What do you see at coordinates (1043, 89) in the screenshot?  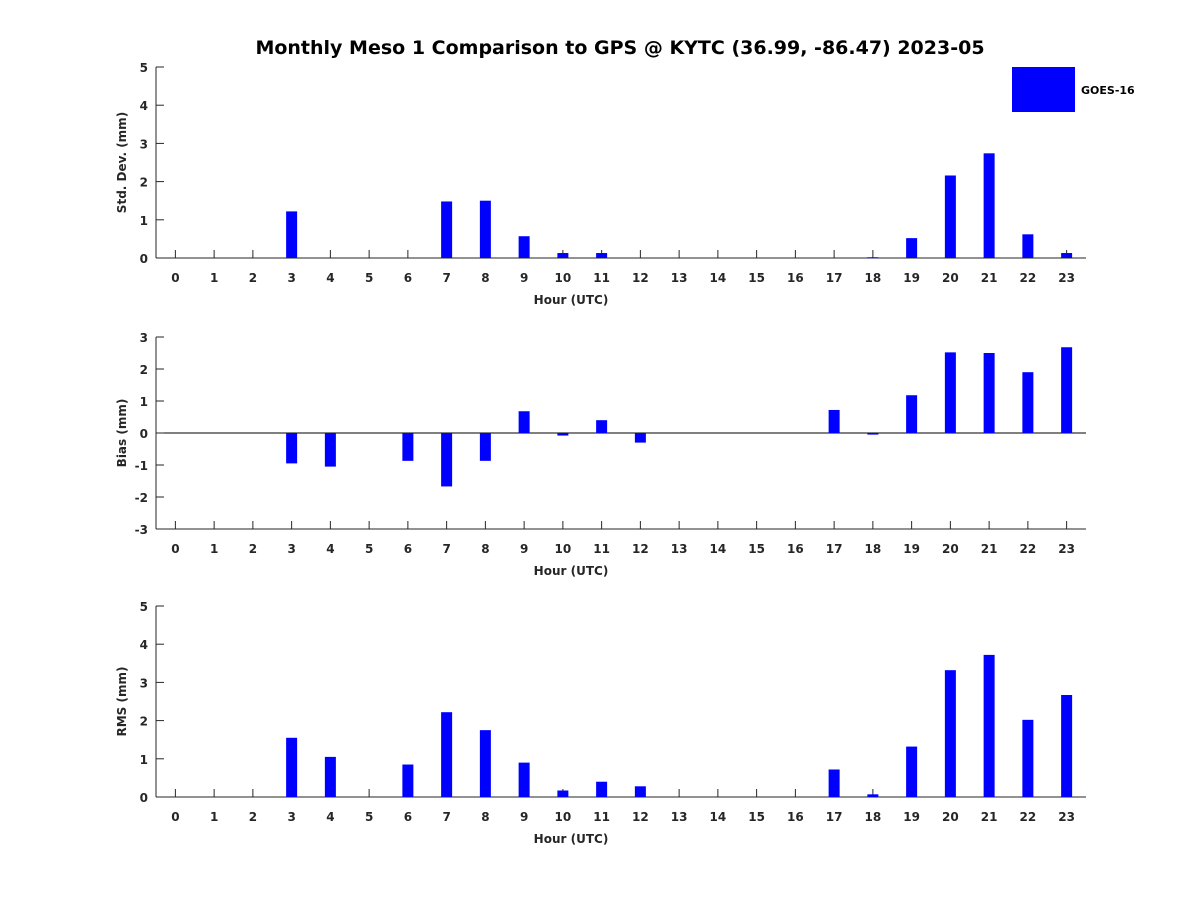 I see `legend-swatch` at bounding box center [1043, 89].